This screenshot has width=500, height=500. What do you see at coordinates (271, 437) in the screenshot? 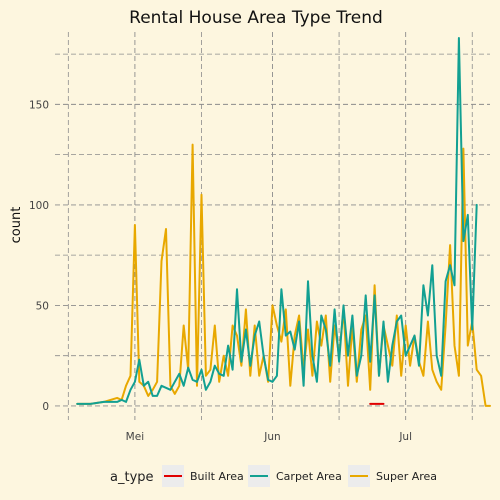
I see `x-tick-label: Jun` at bounding box center [271, 437].